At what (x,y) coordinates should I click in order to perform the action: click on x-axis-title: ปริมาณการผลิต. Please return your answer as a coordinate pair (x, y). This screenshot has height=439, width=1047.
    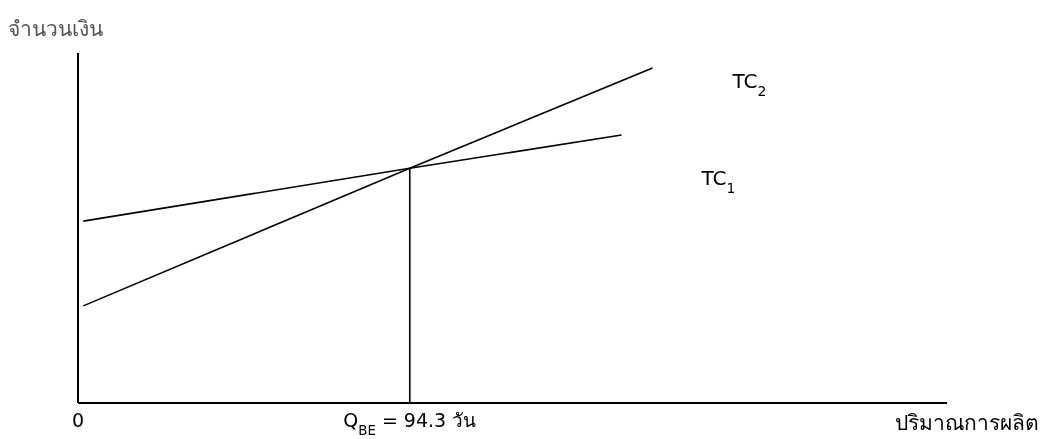
    Looking at the image, I should click on (967, 423).